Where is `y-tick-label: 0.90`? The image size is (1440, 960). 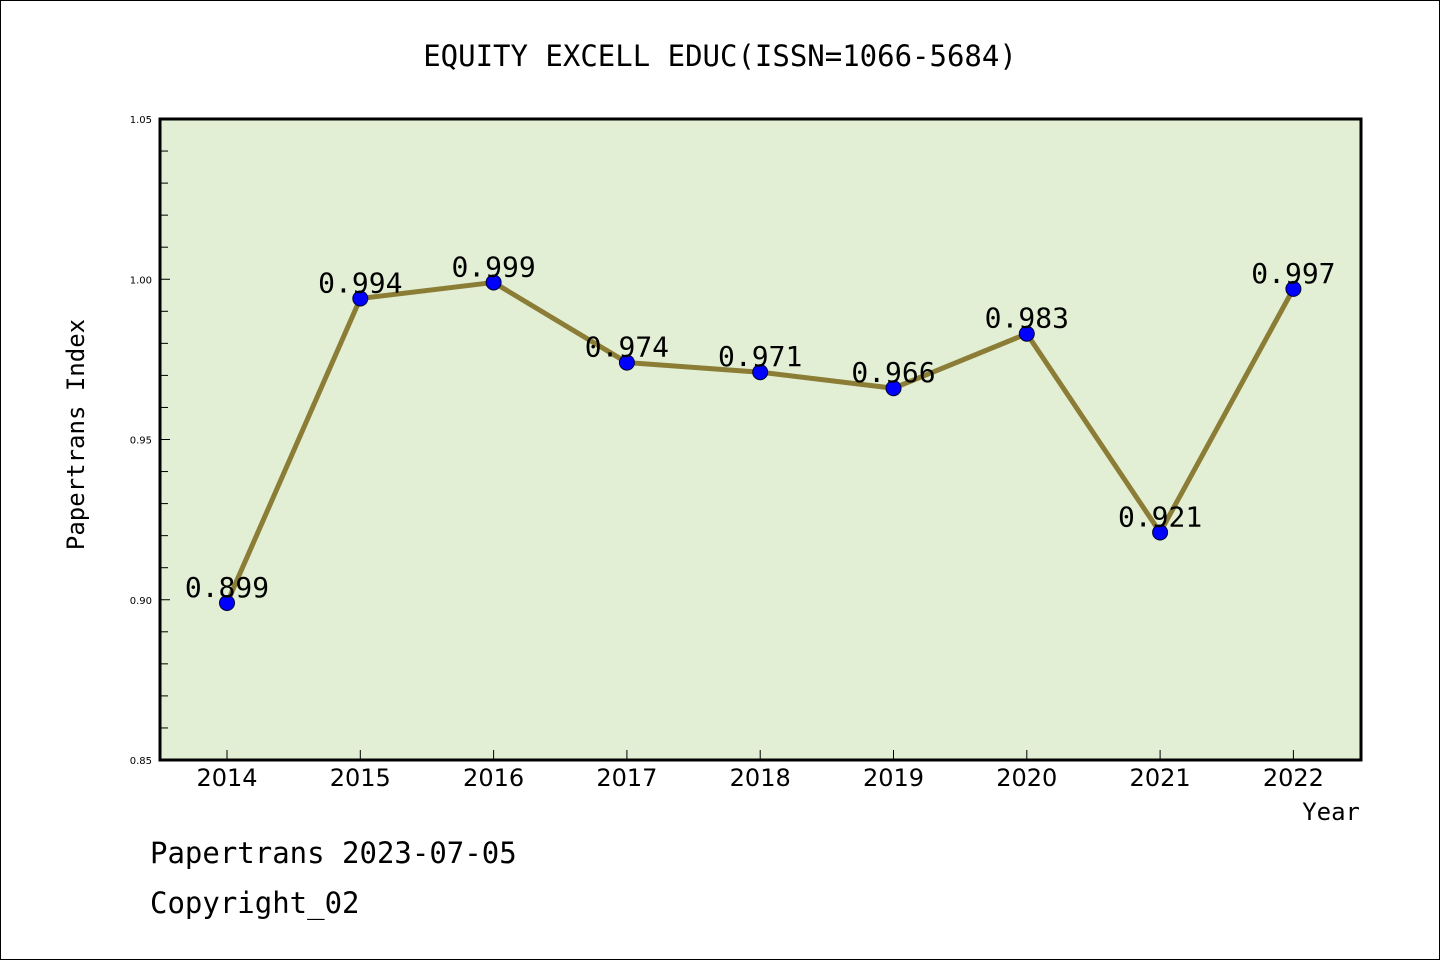
y-tick-label: 0.90 is located at coordinates (141, 601).